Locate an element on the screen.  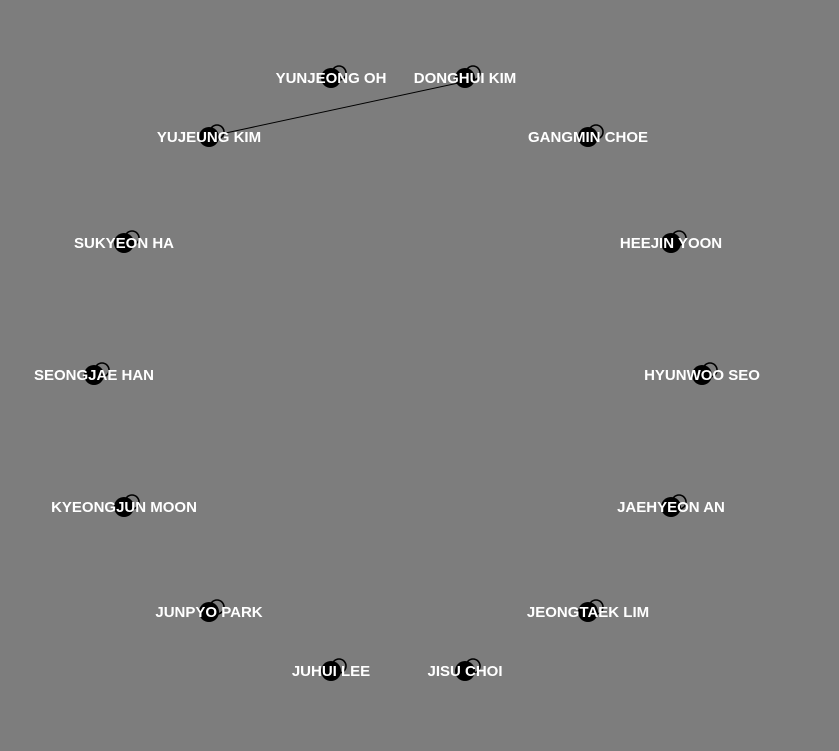
node-n1: YUNJEONG OH is located at coordinates (331, 76).